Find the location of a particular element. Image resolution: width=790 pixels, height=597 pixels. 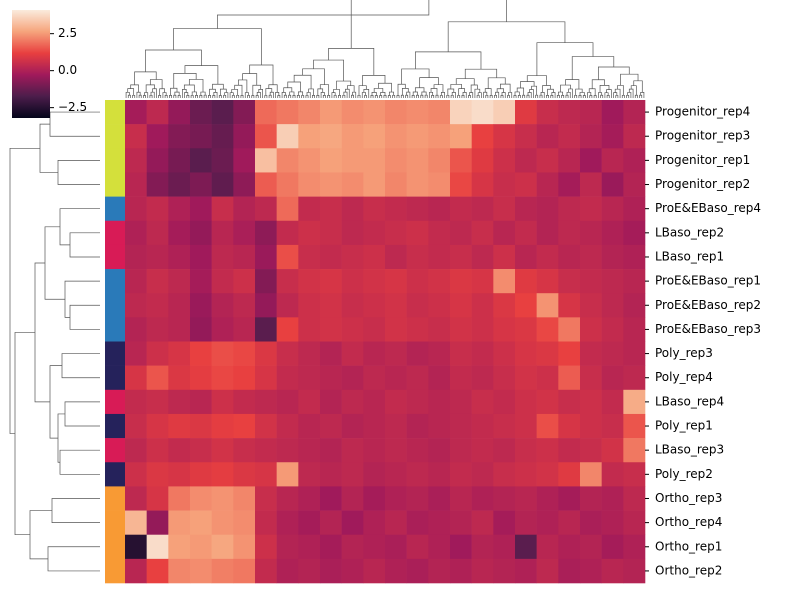

y-tick-label: Poly_rep2 is located at coordinates (684, 474).